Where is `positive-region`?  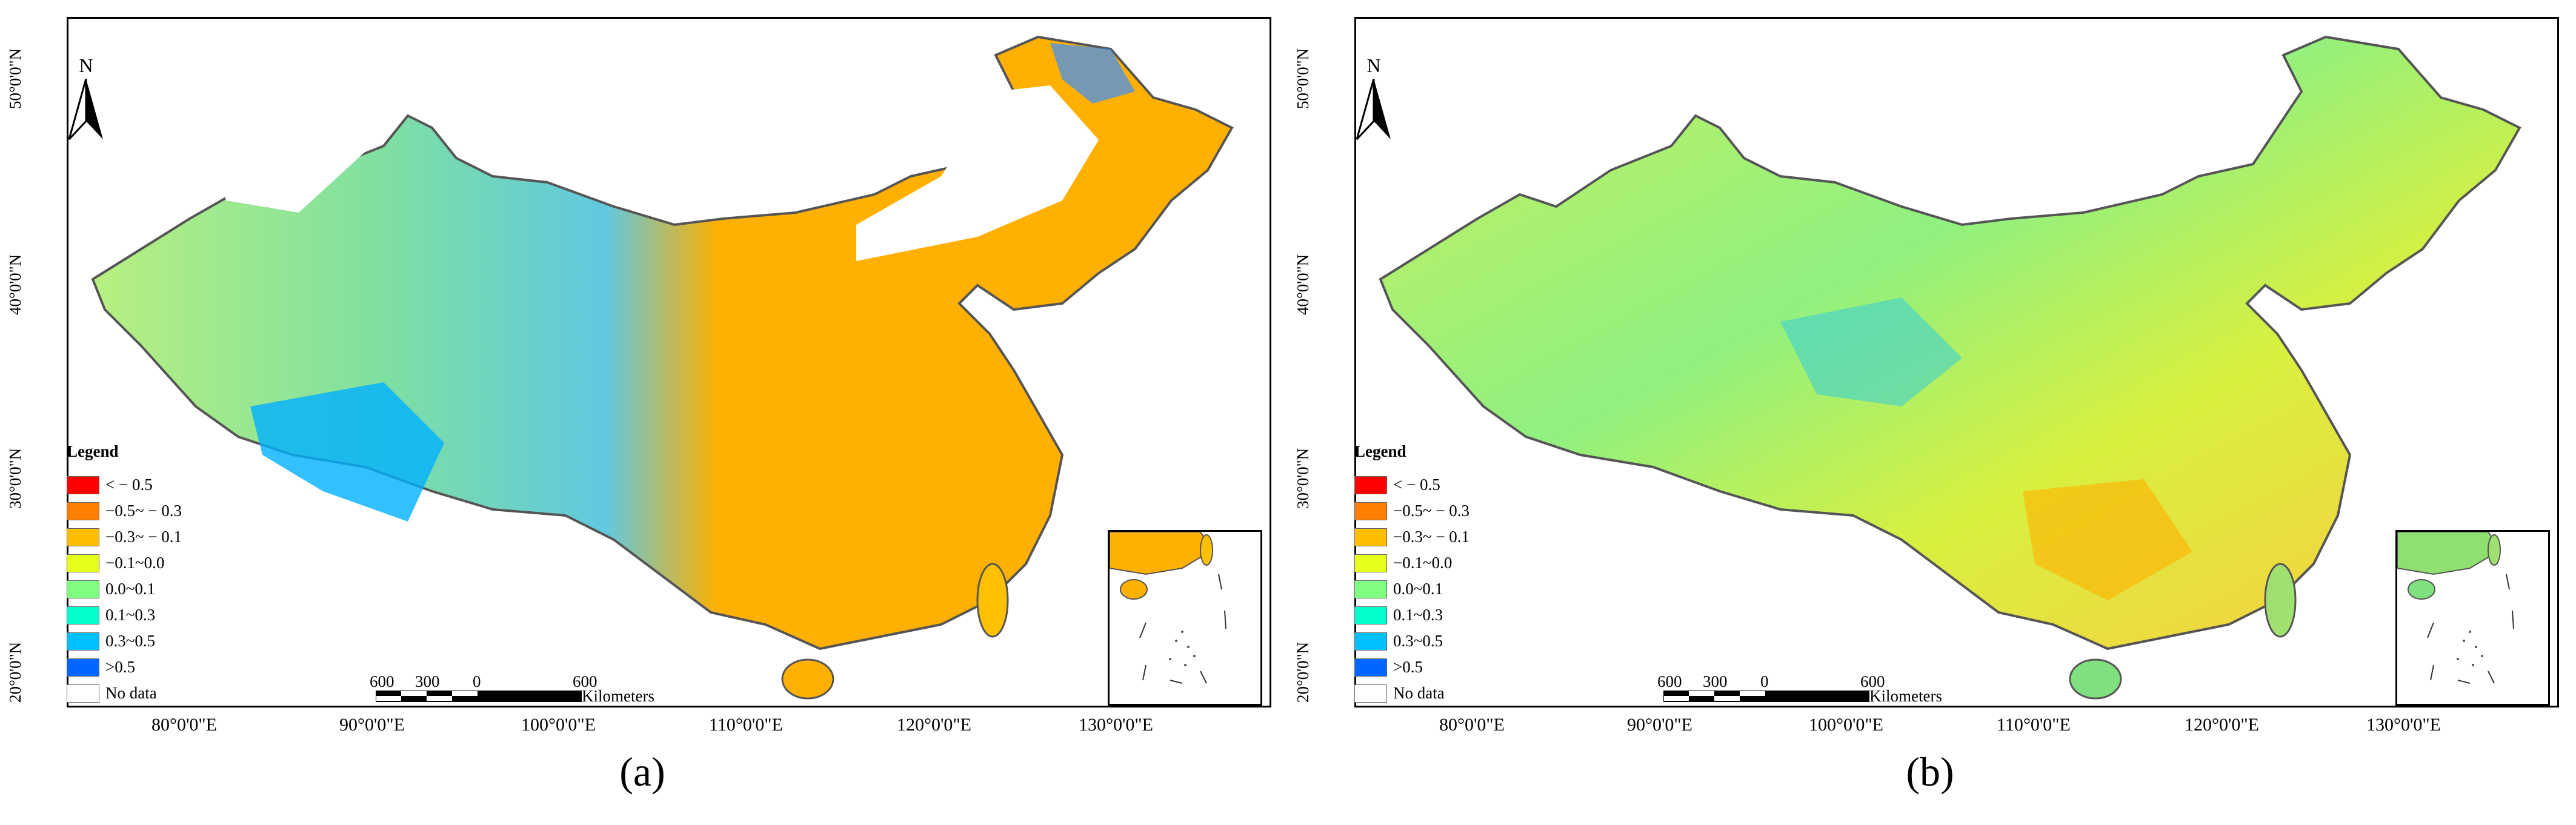
positive-region is located at coordinates (1871, 351).